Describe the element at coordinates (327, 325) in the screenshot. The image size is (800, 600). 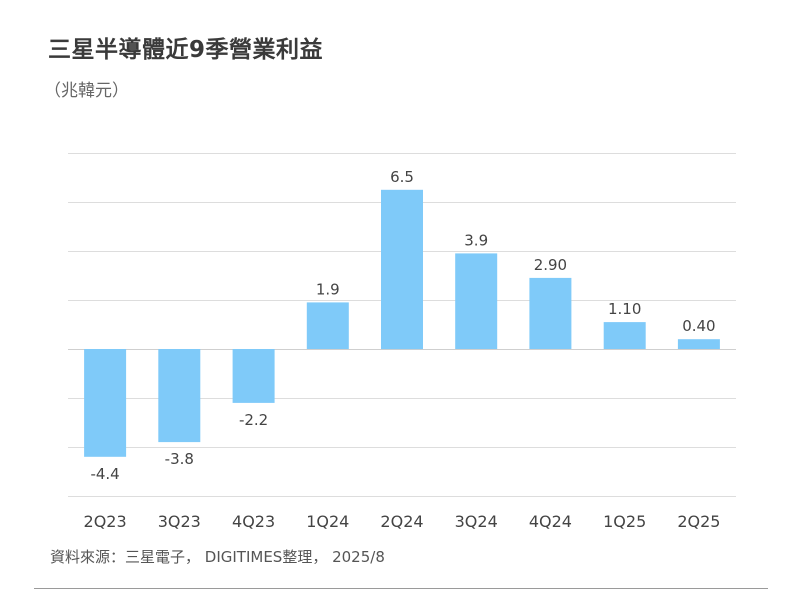
I see `bar-1q24` at that location.